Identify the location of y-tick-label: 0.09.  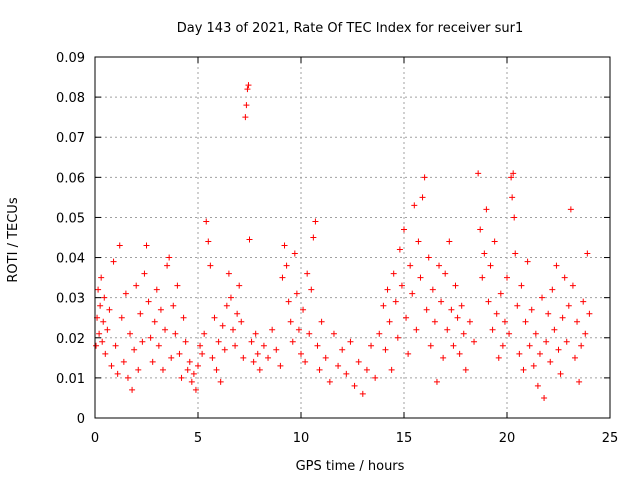
(70, 58).